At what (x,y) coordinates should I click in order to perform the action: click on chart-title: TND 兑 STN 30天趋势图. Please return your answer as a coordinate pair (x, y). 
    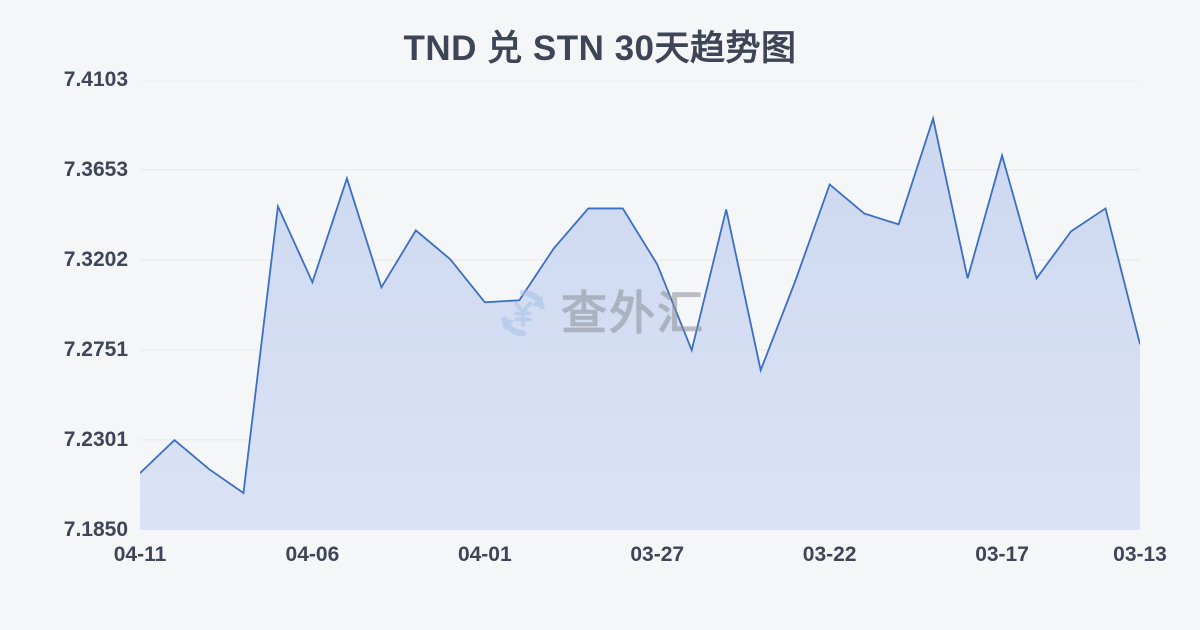
    Looking at the image, I should click on (600, 48).